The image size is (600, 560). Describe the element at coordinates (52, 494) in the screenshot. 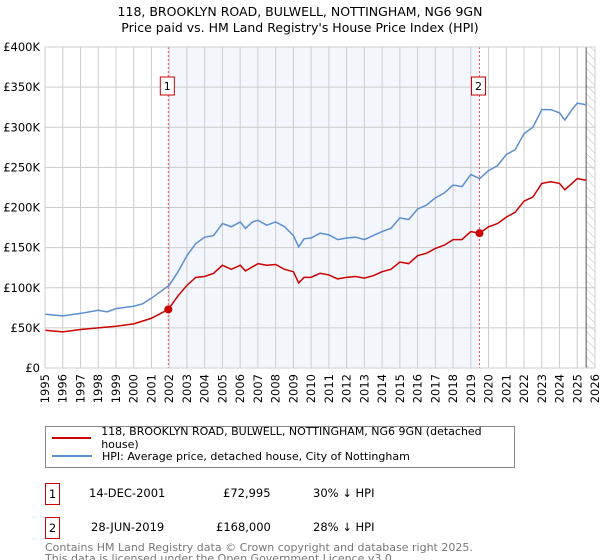

I see `sale-marker-badge: 1` at that location.